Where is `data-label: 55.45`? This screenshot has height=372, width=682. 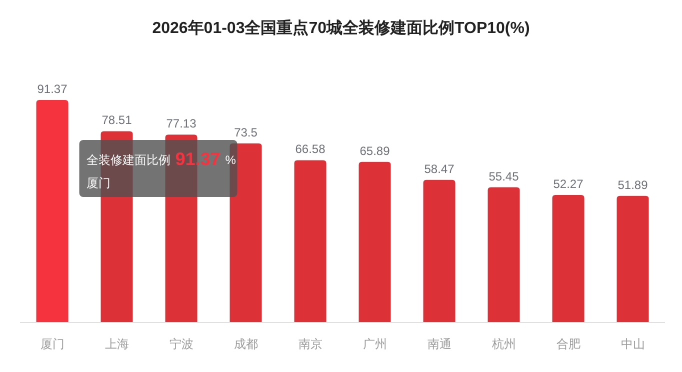
data-label: 55.45 is located at coordinates (504, 176).